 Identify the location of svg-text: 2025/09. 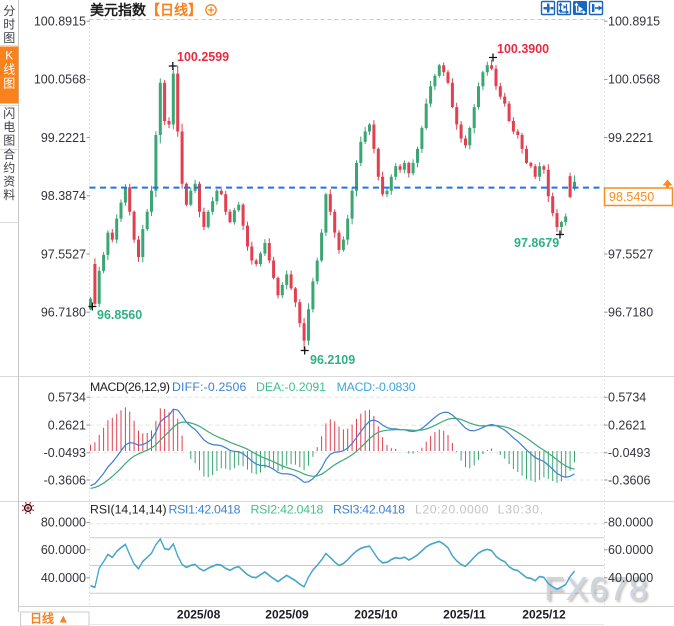
(287, 615).